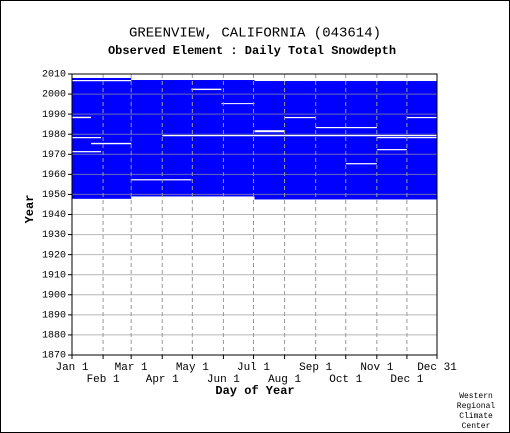  Describe the element at coordinates (406, 380) in the screenshot. I see `x-tick-label: Dec 1` at that location.